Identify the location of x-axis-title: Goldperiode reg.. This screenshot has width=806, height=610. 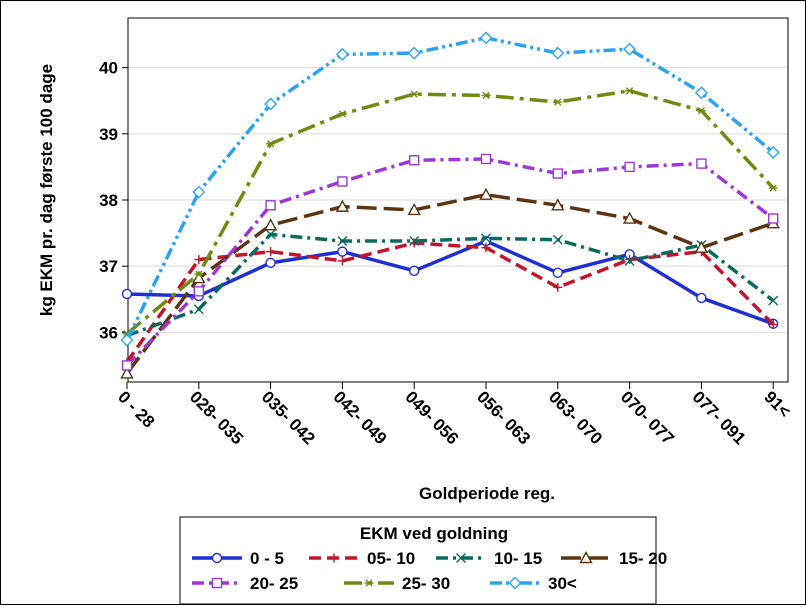
(487, 493).